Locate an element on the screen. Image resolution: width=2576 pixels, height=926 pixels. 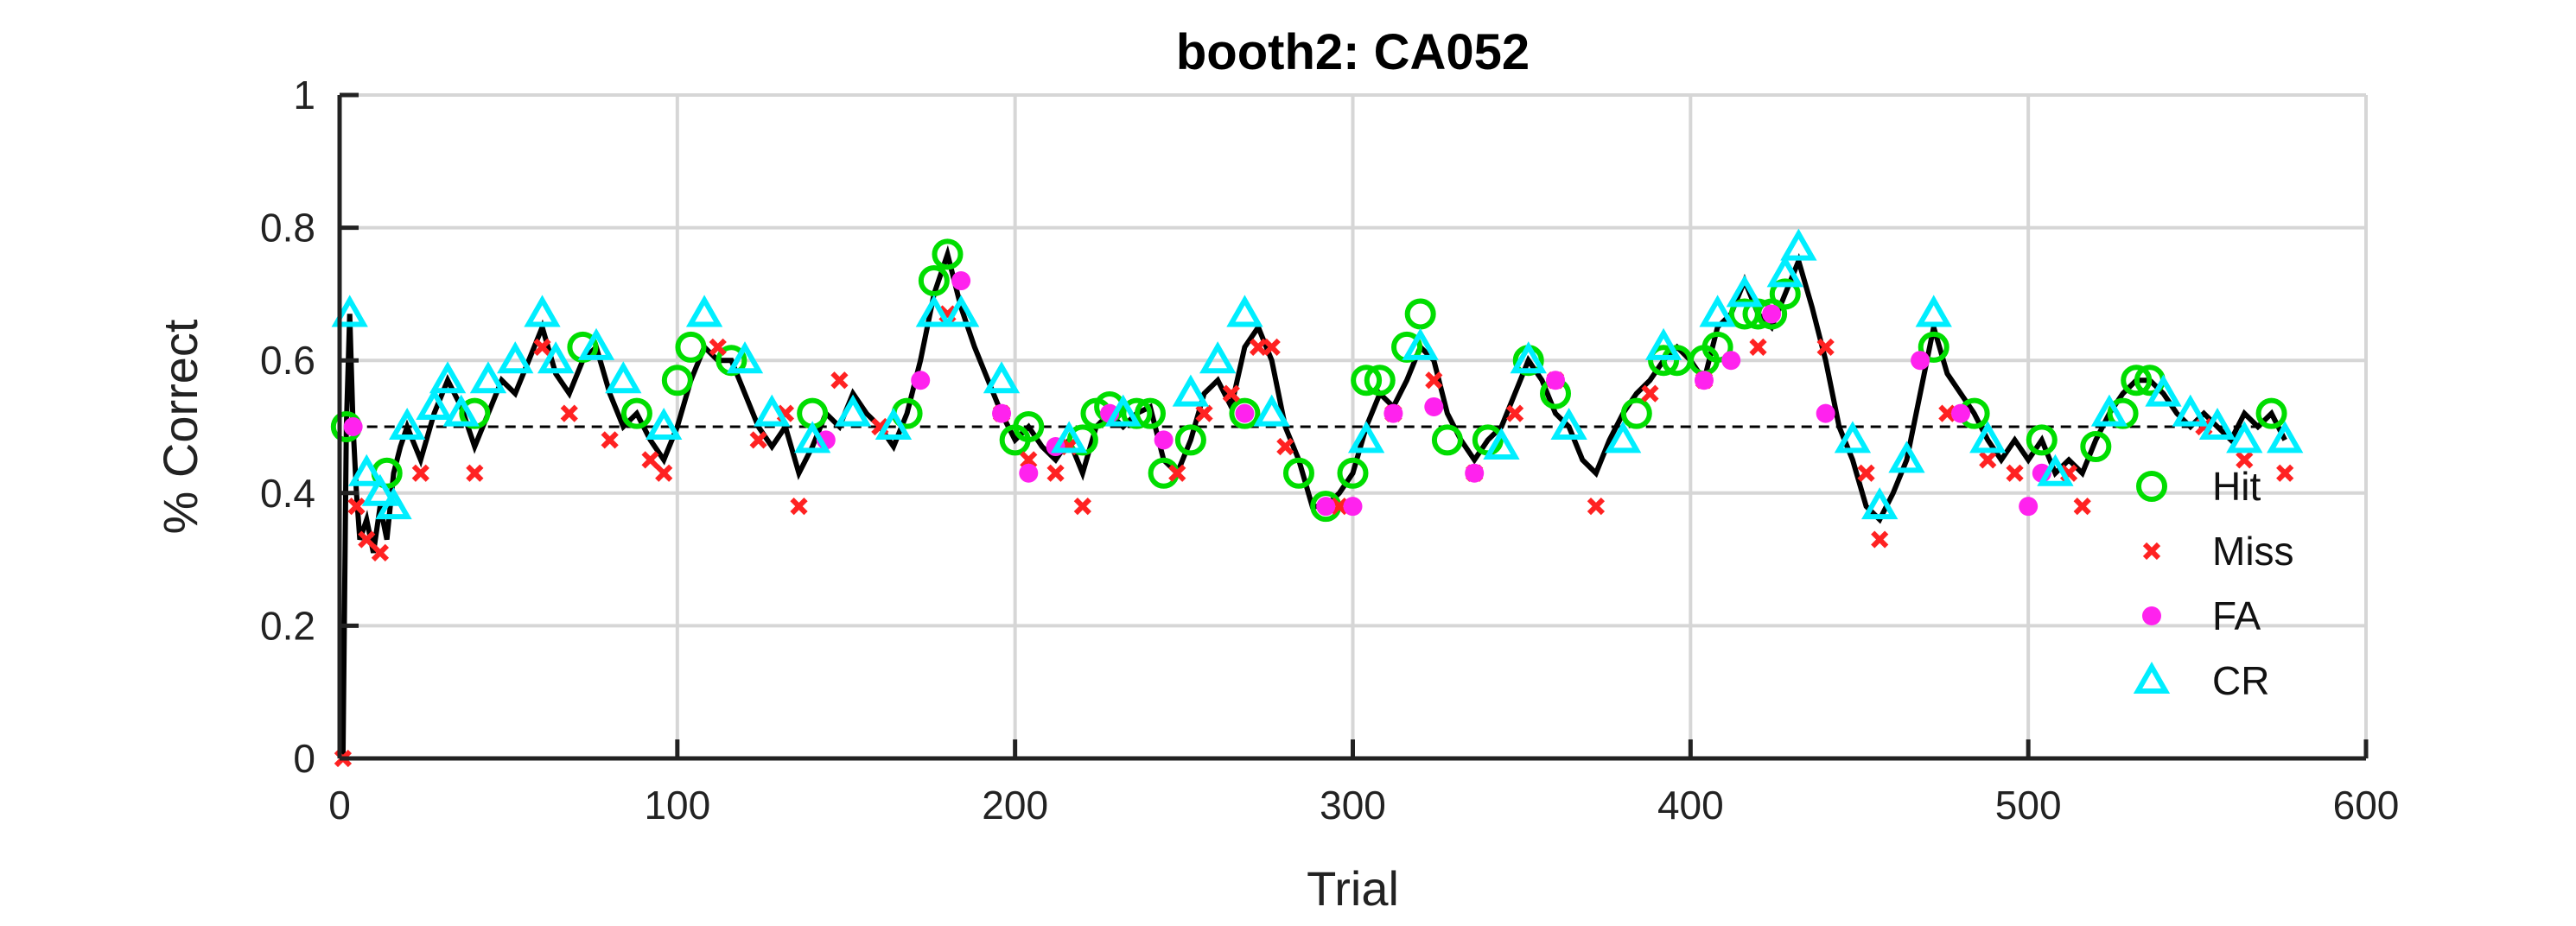
legend-miss-marker-stroke is located at coordinates (2152, 551).